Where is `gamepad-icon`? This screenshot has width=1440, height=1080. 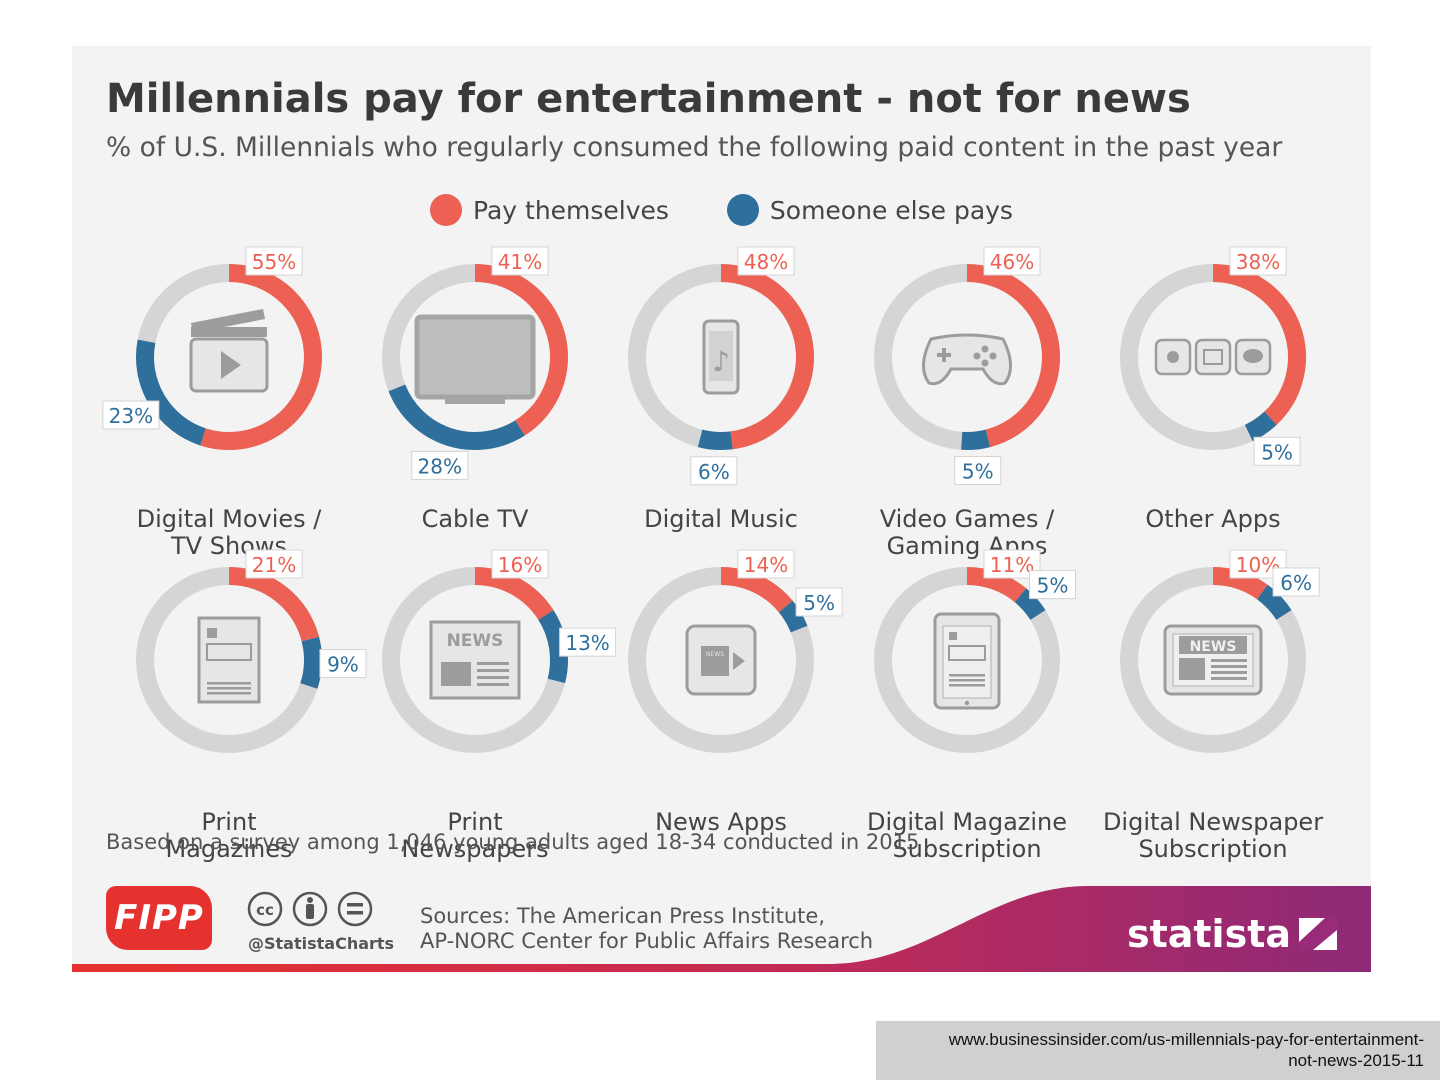
gamepad-icon is located at coordinates (967, 359).